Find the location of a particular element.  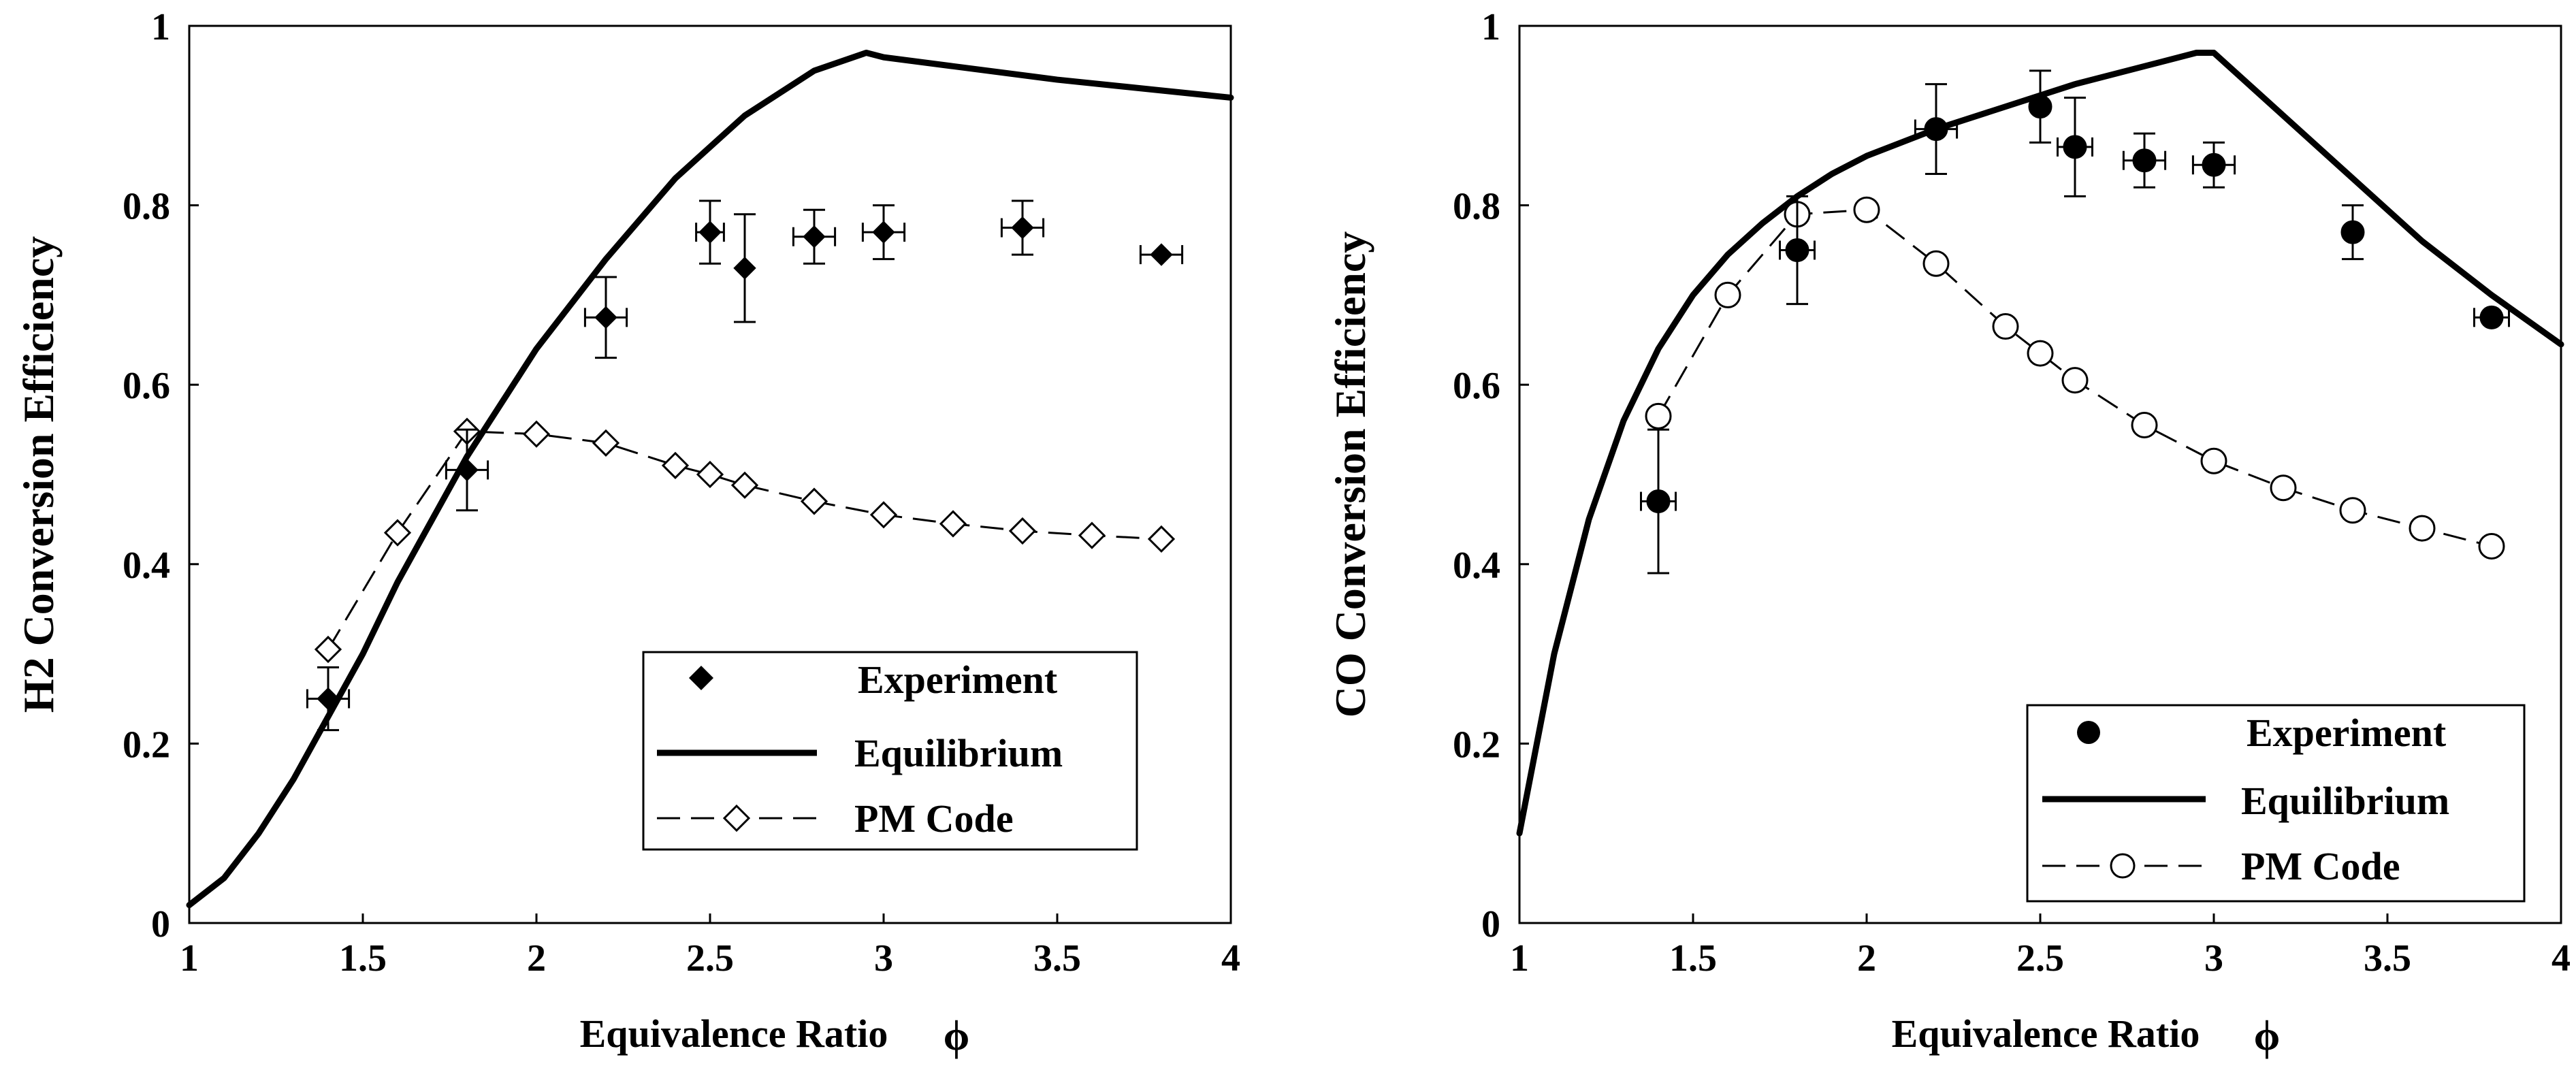

h2-y-tick-label: 0.4 is located at coordinates (147, 566).